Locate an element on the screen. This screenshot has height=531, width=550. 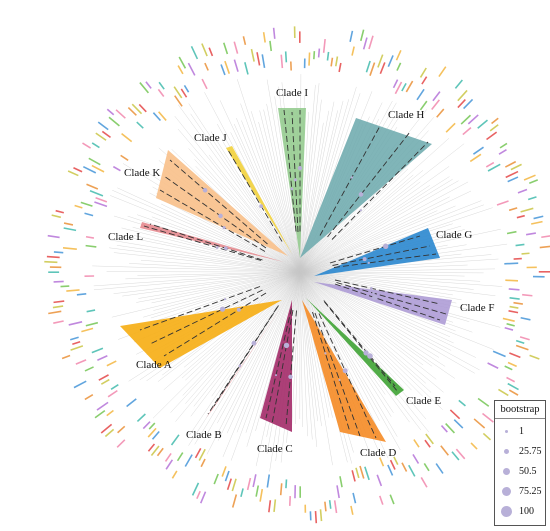
legend-label: 25.75 is located at coordinates (530, 451).